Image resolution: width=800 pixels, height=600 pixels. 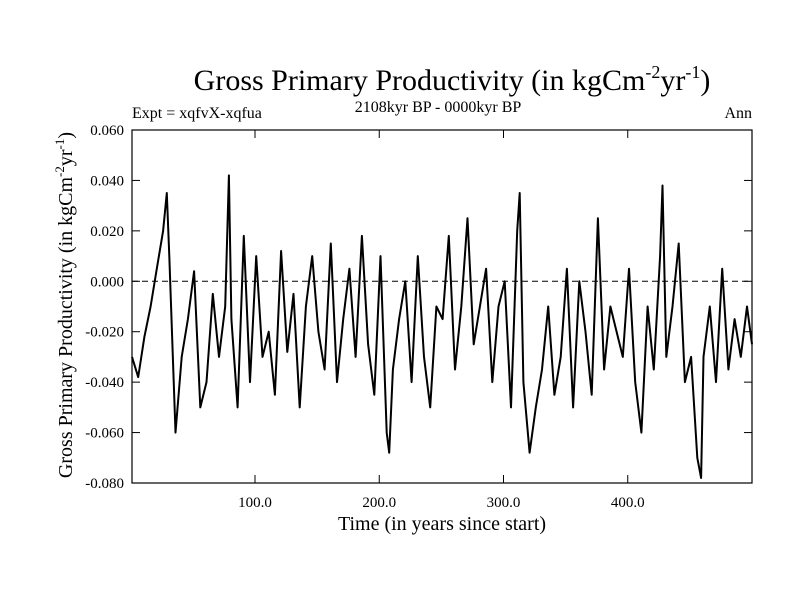 What do you see at coordinates (420, 80) in the screenshot?
I see `chart-title-main: Gross Primary Productivity (in kgCm` at bounding box center [420, 80].